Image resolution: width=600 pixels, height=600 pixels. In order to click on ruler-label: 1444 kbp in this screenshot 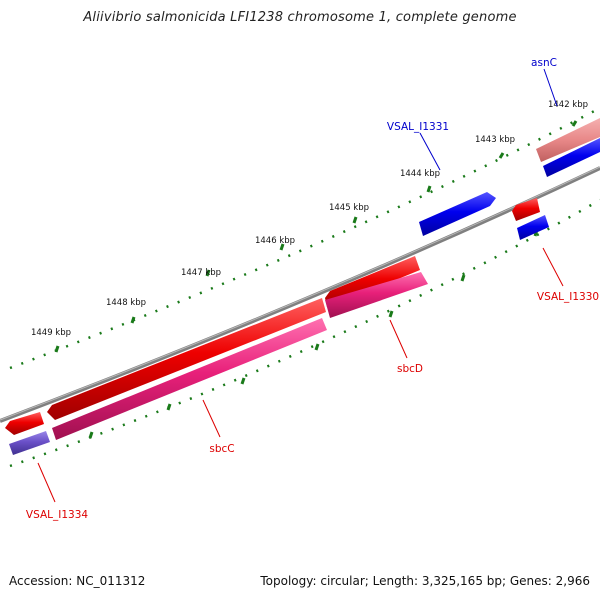, I will do `click(420, 174)`.